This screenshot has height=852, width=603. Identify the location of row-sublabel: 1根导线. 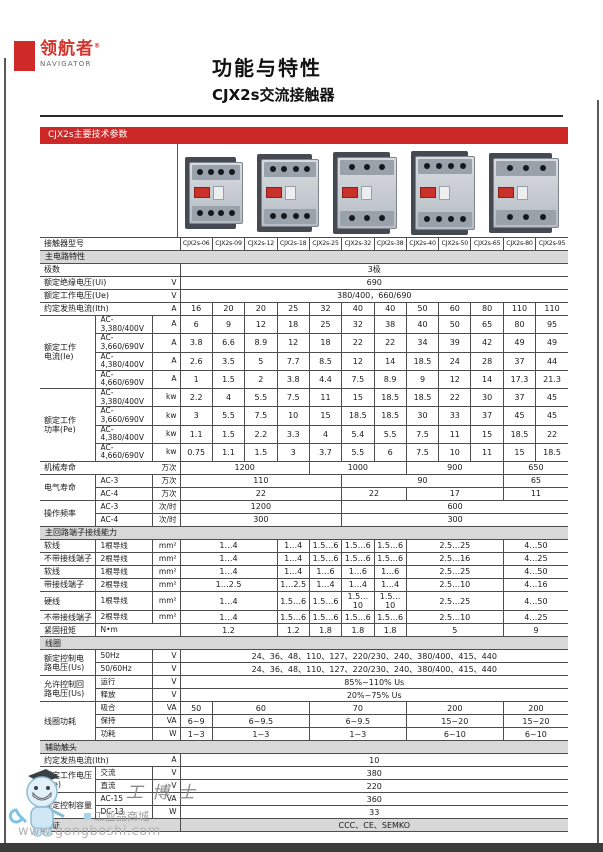
(123, 601).